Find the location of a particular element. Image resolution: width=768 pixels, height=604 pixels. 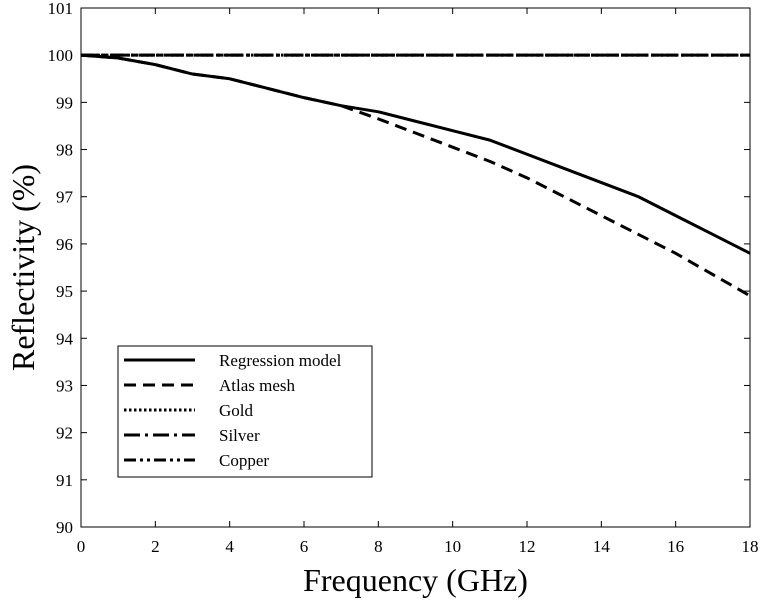

y-tick-label: 99 is located at coordinates (64, 102).